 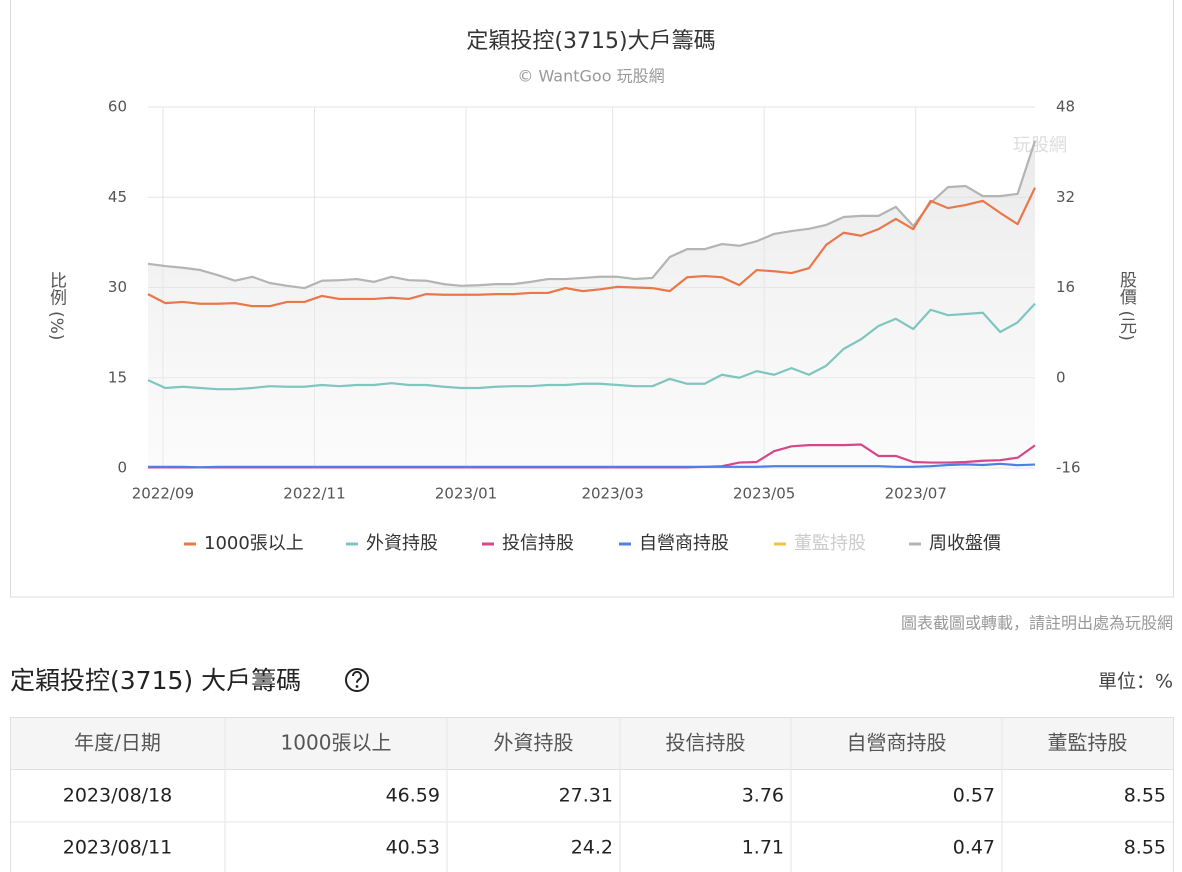 What do you see at coordinates (763, 848) in the screenshot?
I see `table-cell: 1.71` at bounding box center [763, 848].